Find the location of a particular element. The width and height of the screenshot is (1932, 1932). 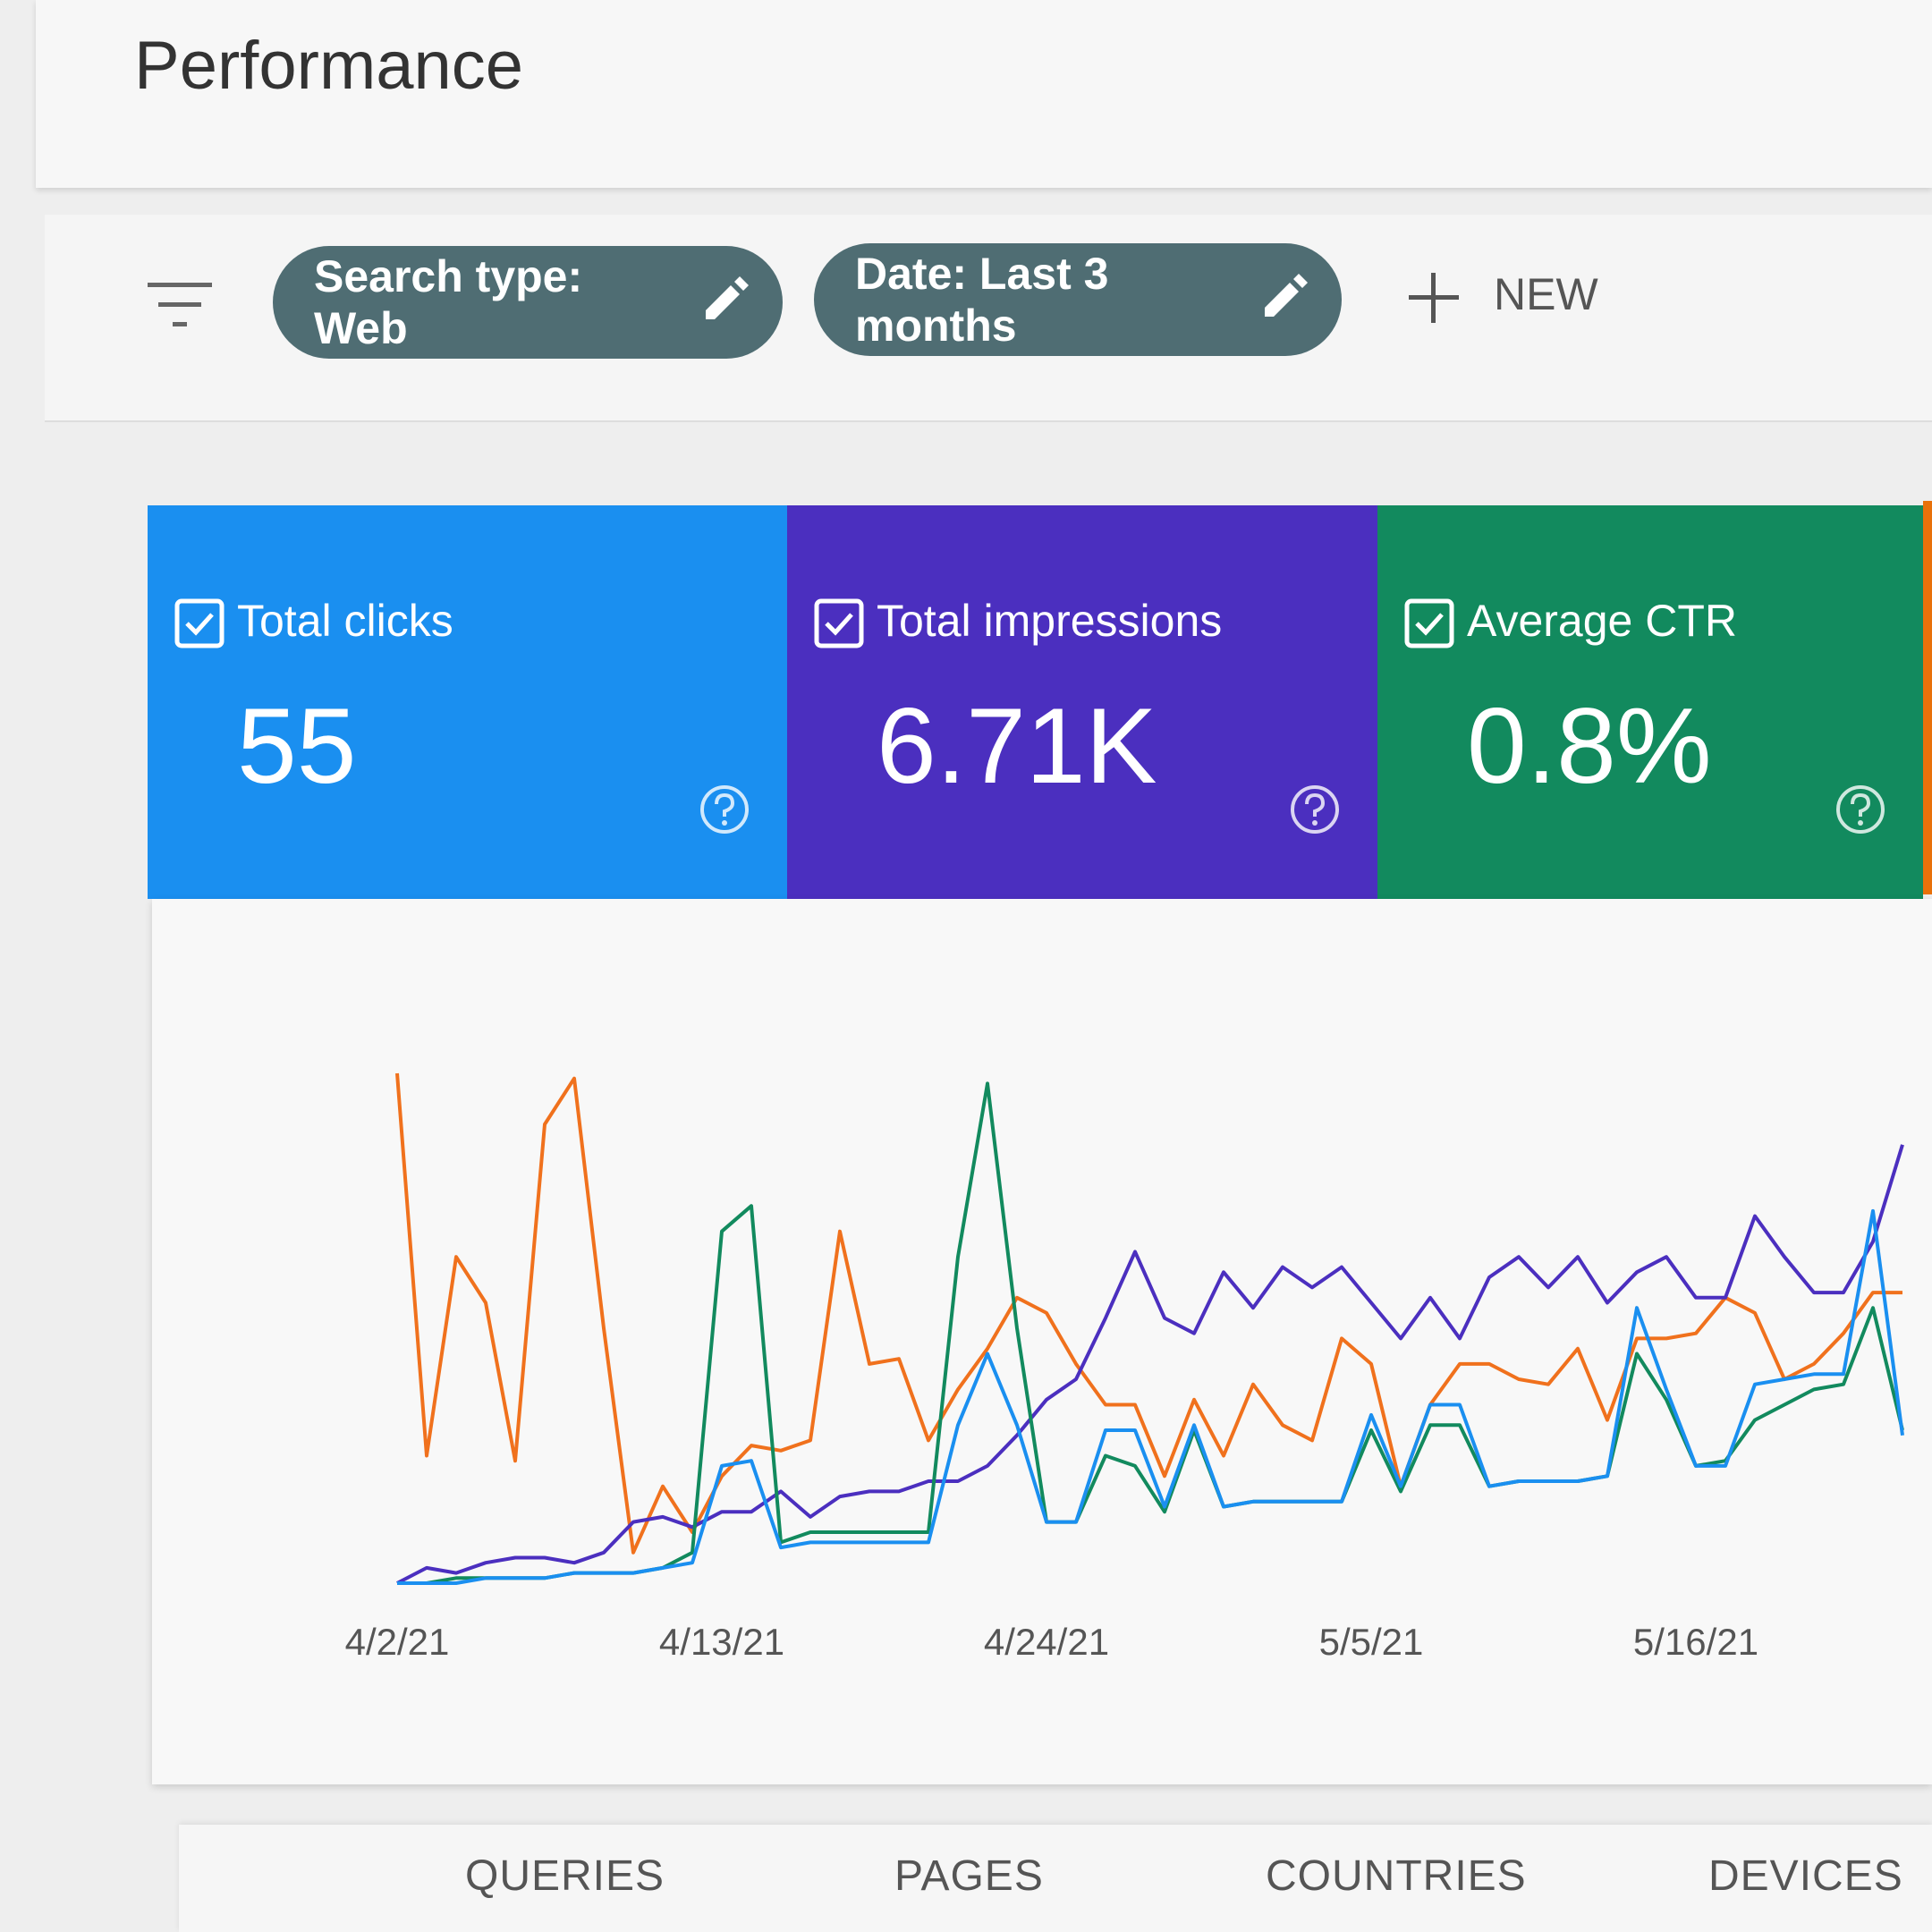

tab: PAGES is located at coordinates (969, 1876).